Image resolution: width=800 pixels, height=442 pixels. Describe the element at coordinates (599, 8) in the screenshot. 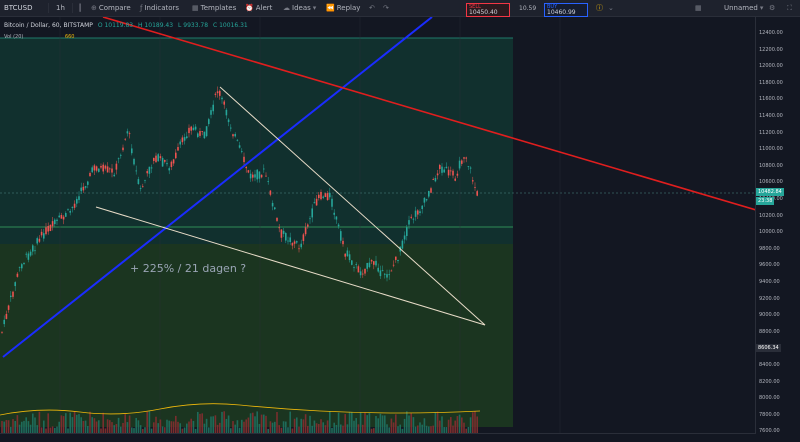

I see `info-button: ⓘ` at that location.